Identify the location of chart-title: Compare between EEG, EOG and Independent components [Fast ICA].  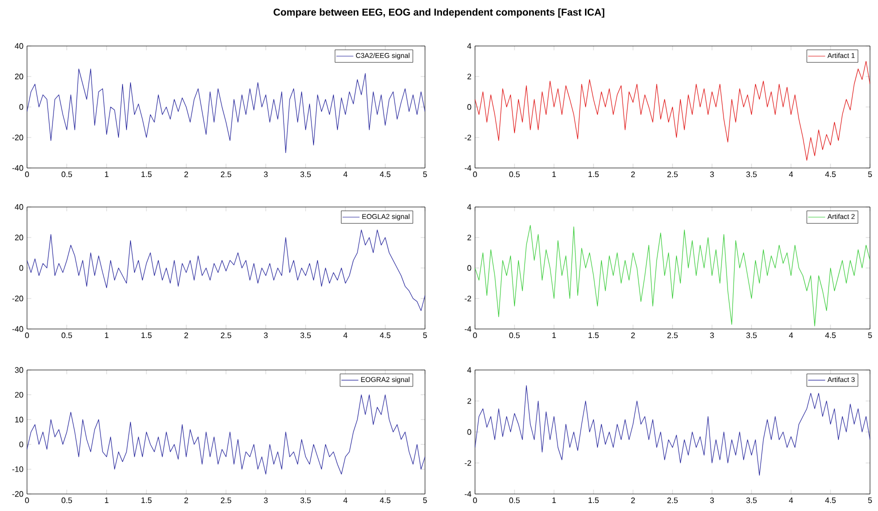
(439, 13).